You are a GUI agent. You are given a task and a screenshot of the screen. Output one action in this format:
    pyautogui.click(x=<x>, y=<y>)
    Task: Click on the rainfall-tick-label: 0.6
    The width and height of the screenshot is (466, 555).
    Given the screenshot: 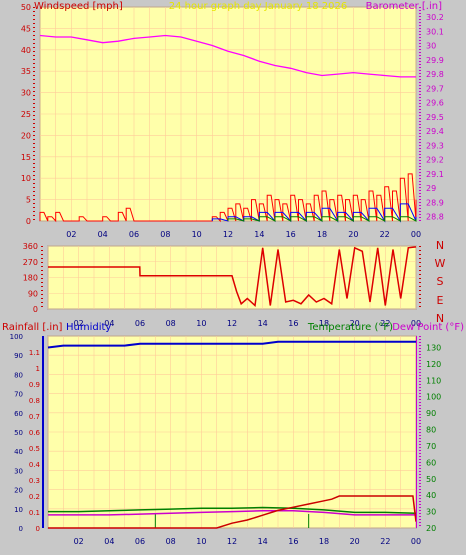 What is the action you would take?
    pyautogui.click(x=35, y=433)
    